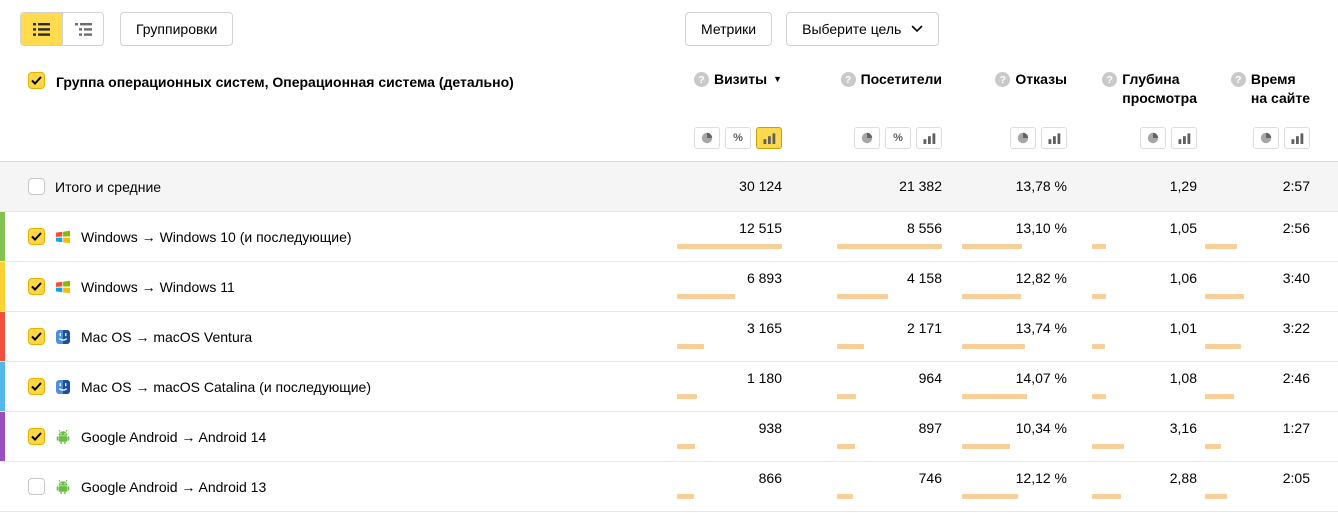 Image resolution: width=1338 pixels, height=513 pixels. Describe the element at coordinates (740, 79) in the screenshot. I see `column-label-text: Визиты` at that location.